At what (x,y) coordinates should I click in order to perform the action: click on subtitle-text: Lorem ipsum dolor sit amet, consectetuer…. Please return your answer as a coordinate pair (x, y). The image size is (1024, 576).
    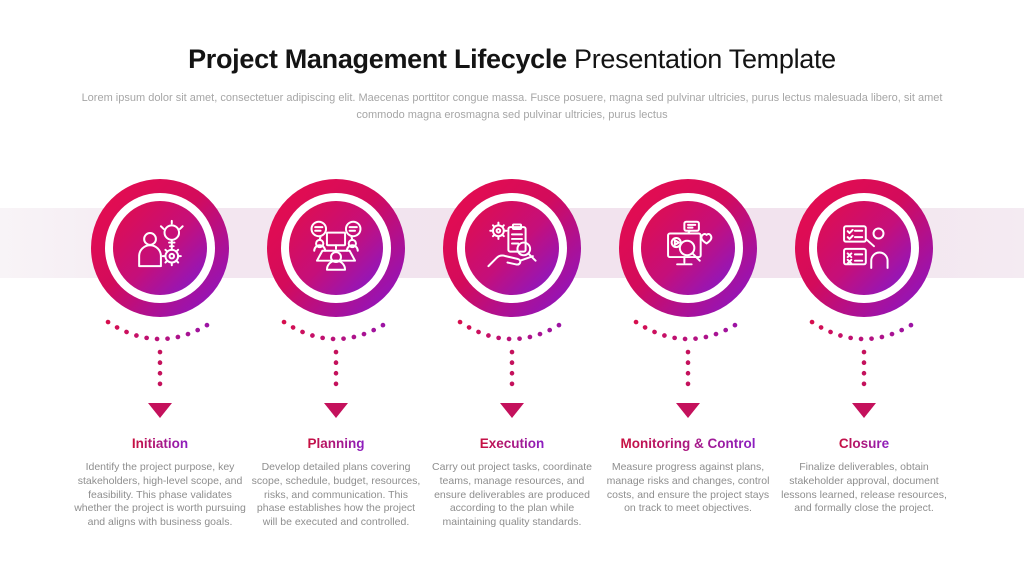
    Looking at the image, I should click on (512, 107).